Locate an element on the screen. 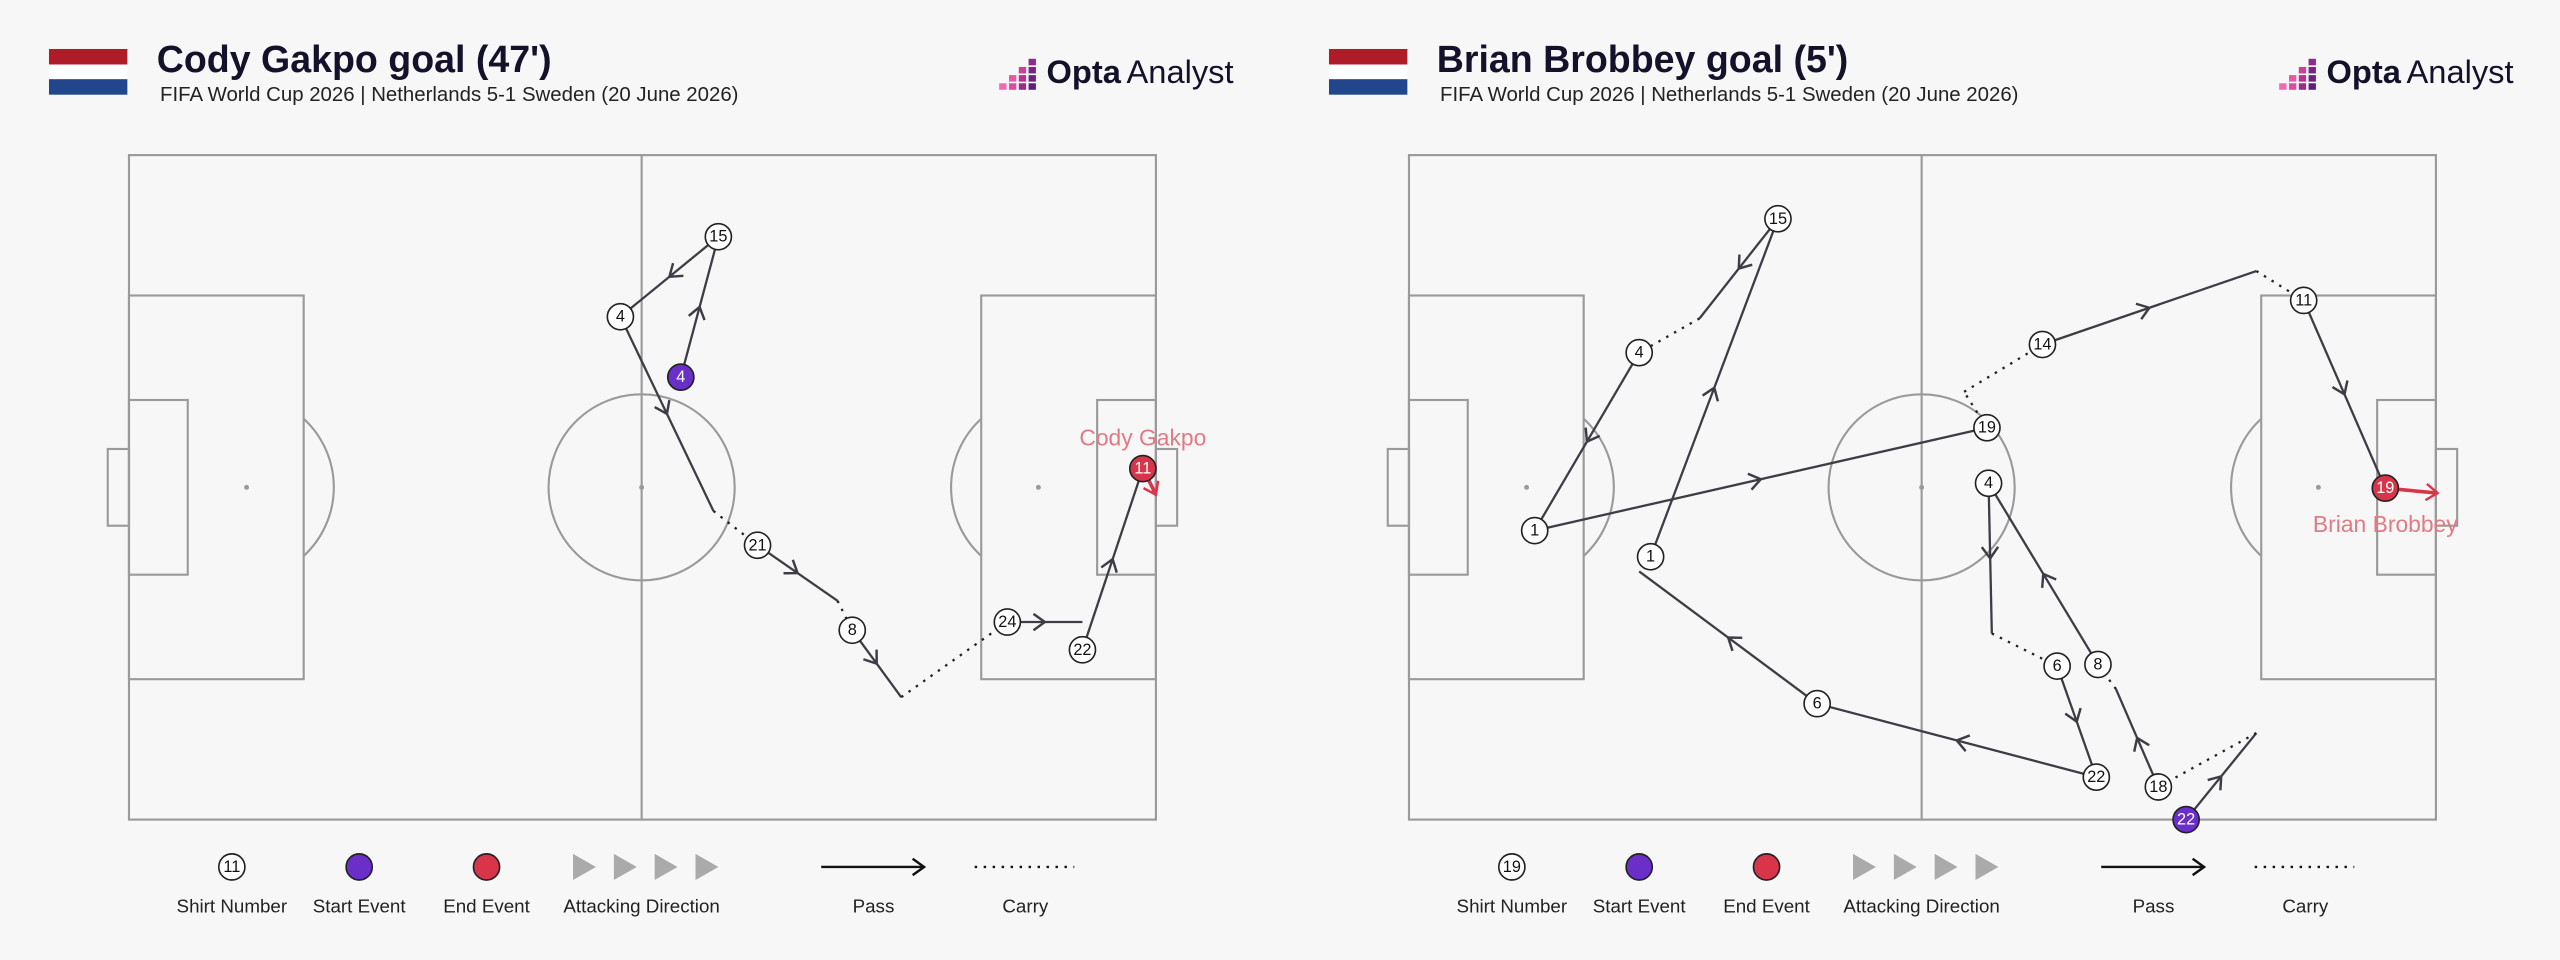 The height and width of the screenshot is (960, 2560). shirt-number: 8 is located at coordinates (852, 630).